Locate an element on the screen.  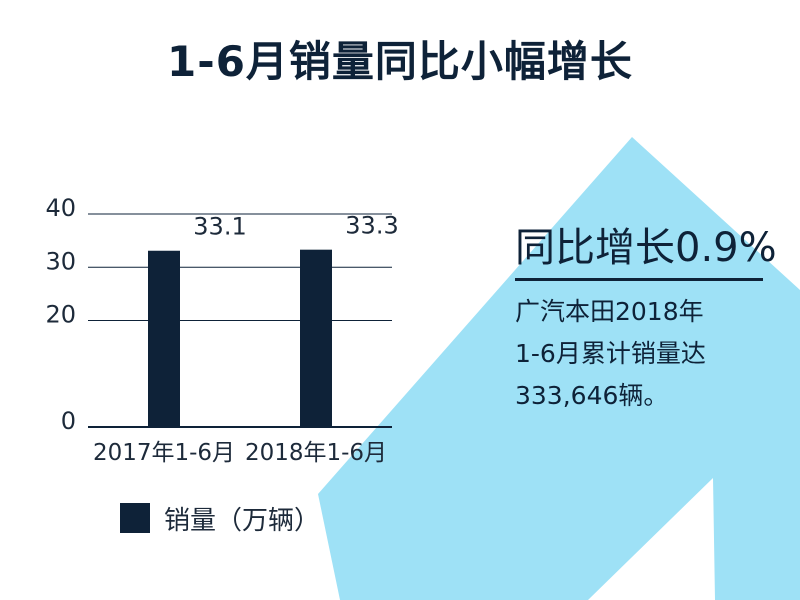
legend-label: 销量（万辆） is located at coordinates (242, 520).